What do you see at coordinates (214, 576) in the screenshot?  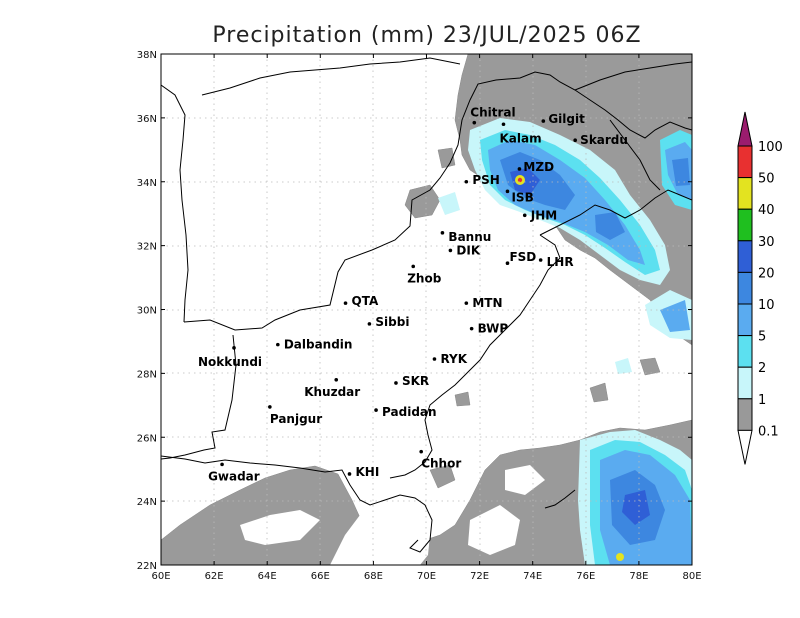 I see `lon-tick-label: 62E` at bounding box center [214, 576].